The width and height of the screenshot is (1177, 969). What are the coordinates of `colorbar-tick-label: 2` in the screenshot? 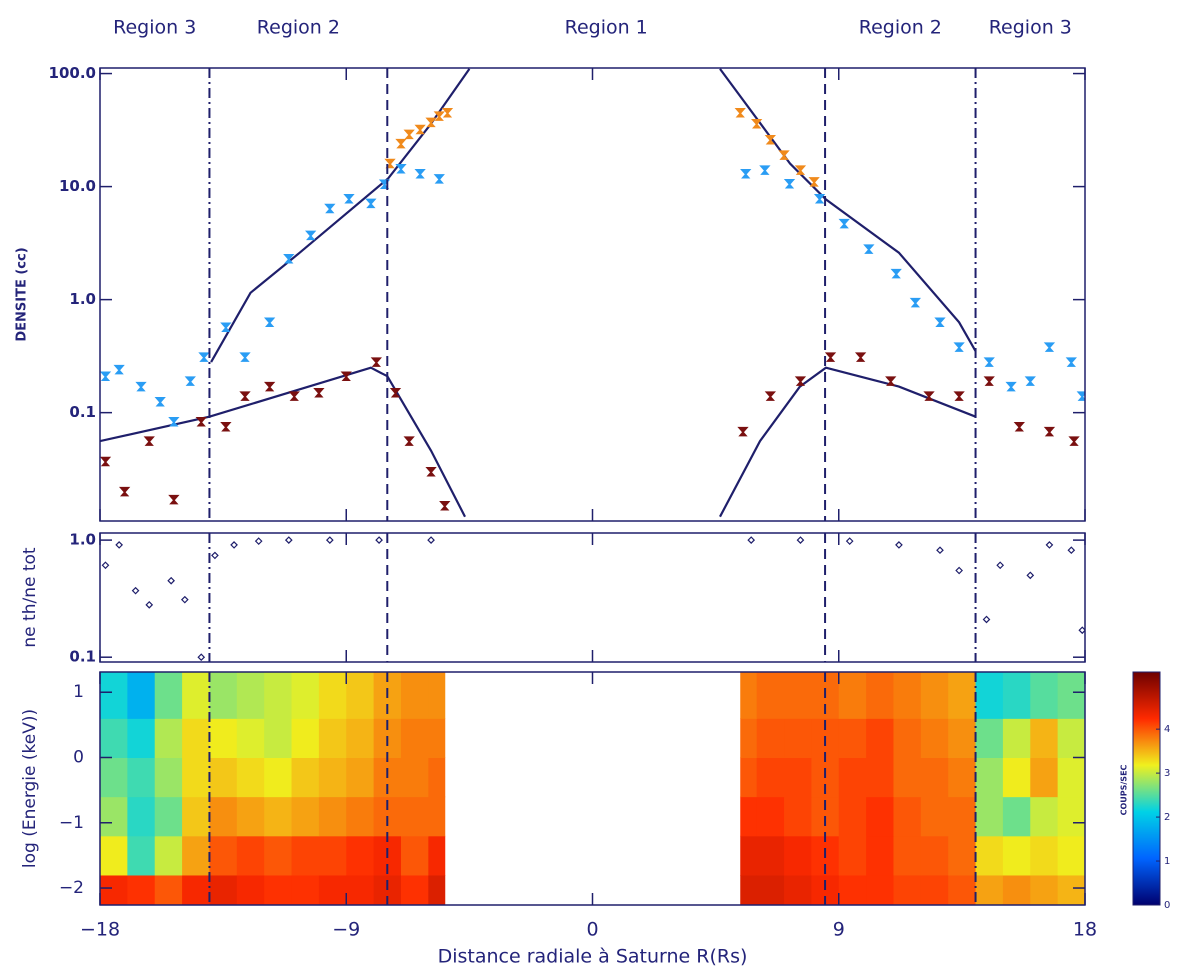 It's located at (1167, 817).